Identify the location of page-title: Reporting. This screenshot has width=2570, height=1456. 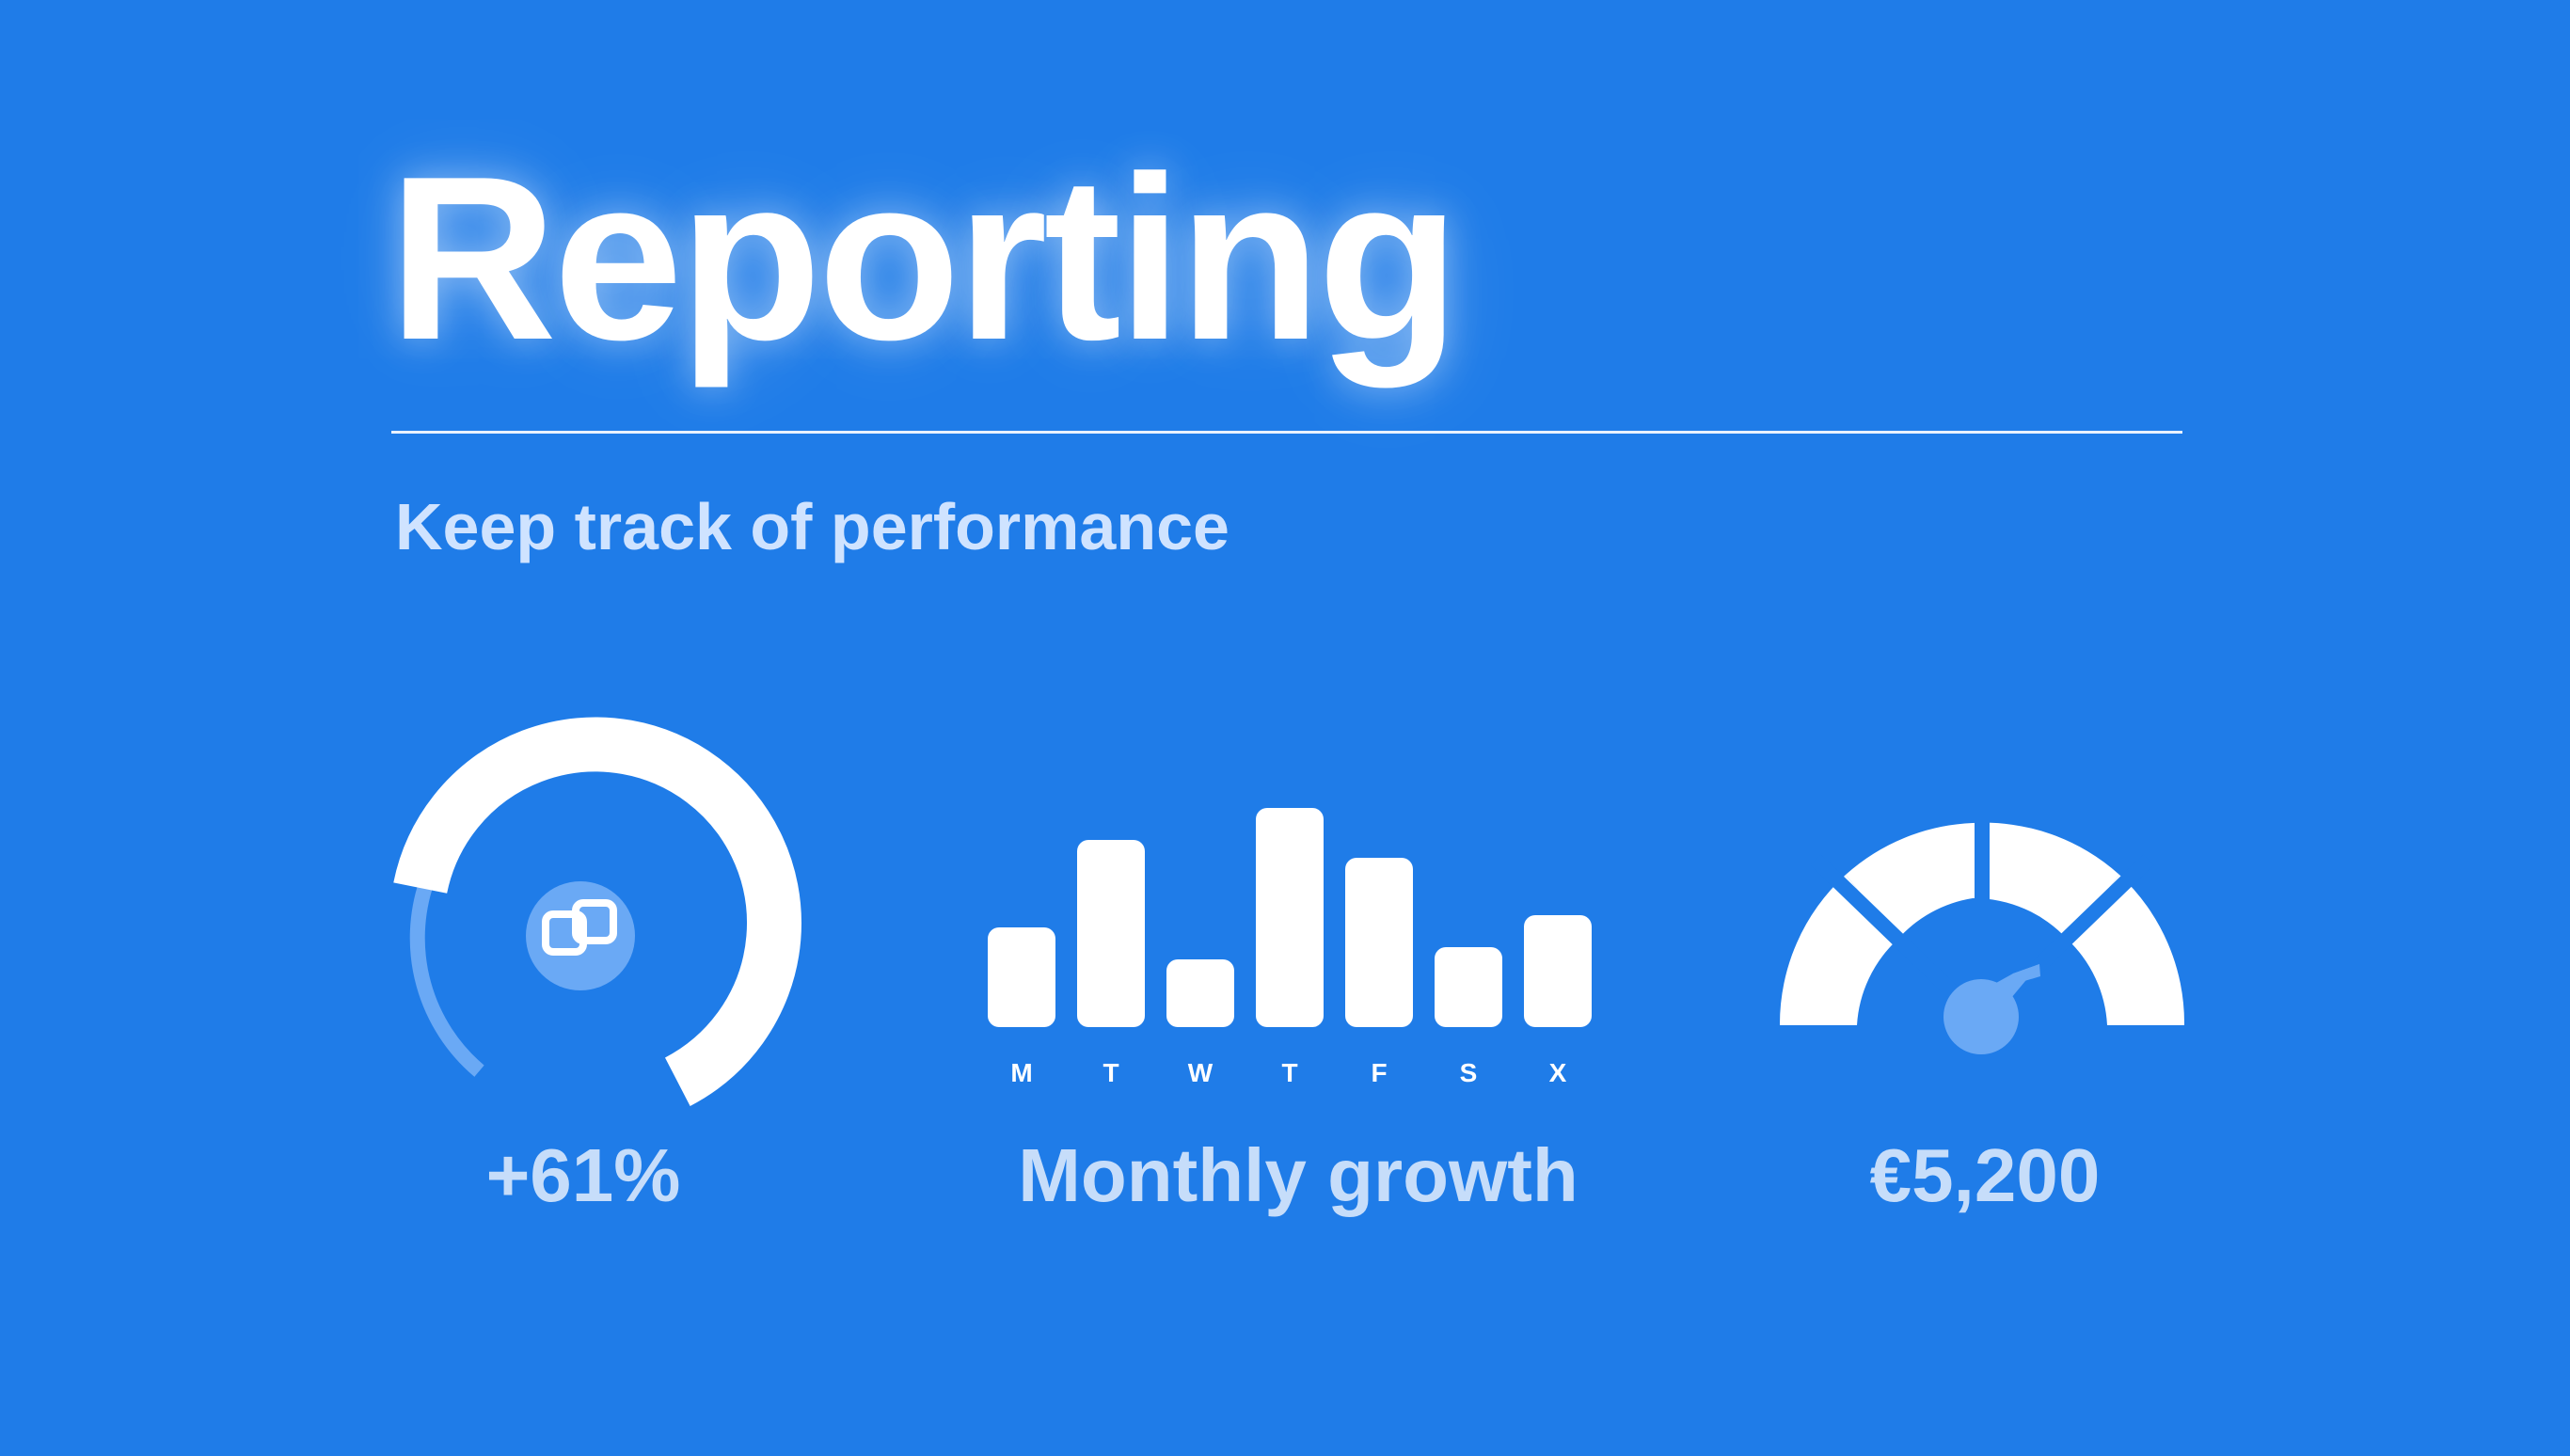
(924, 257).